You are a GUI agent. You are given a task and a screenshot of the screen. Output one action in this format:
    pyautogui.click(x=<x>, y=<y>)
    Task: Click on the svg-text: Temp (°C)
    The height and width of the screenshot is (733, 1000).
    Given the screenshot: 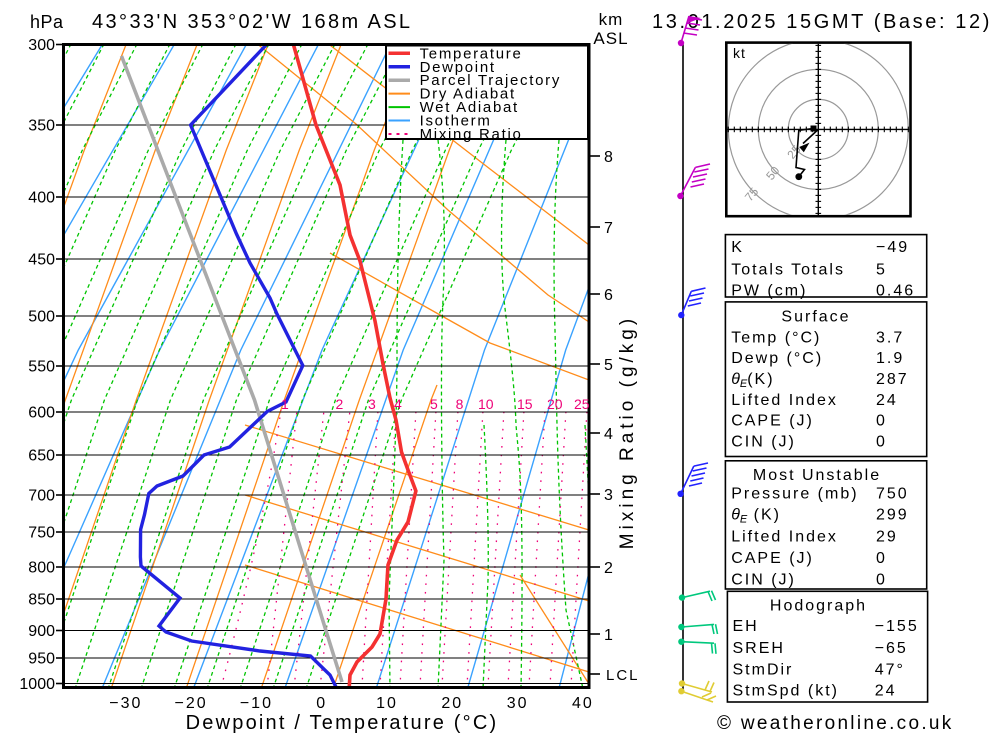 What is the action you would take?
    pyautogui.click(x=776, y=337)
    